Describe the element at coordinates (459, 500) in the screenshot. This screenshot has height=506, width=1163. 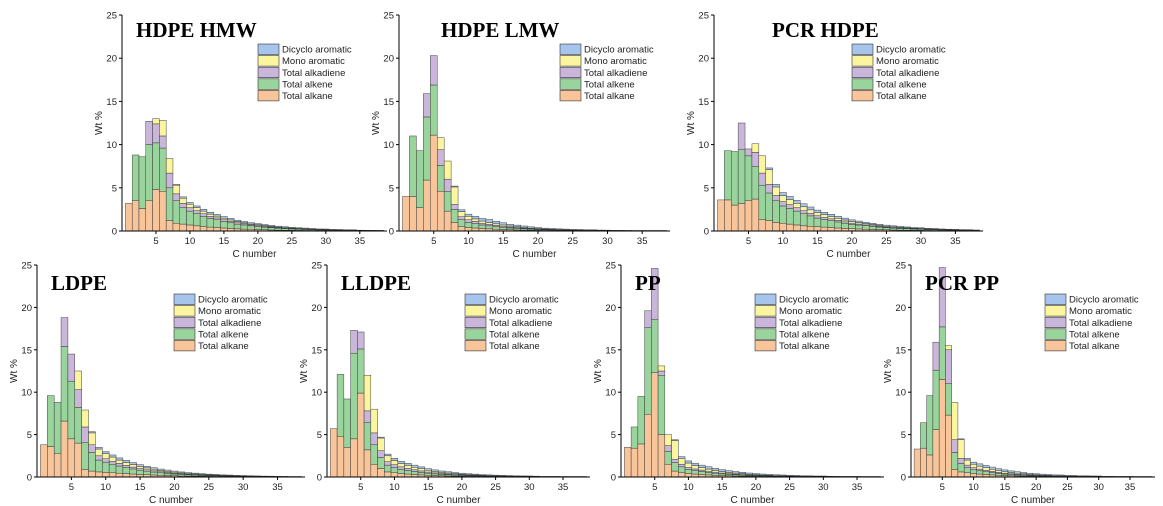
I see `x-axis-label: C number` at that location.